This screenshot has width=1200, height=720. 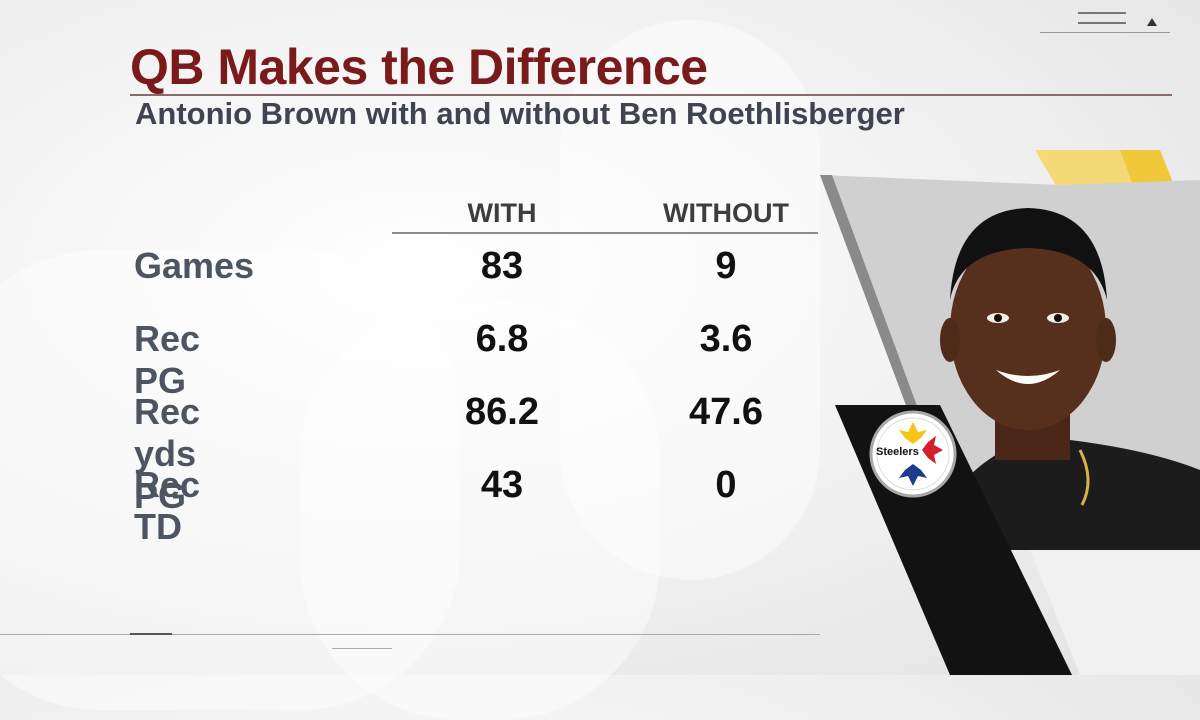 What do you see at coordinates (1084, 477) in the screenshot?
I see `player-necklace` at bounding box center [1084, 477].